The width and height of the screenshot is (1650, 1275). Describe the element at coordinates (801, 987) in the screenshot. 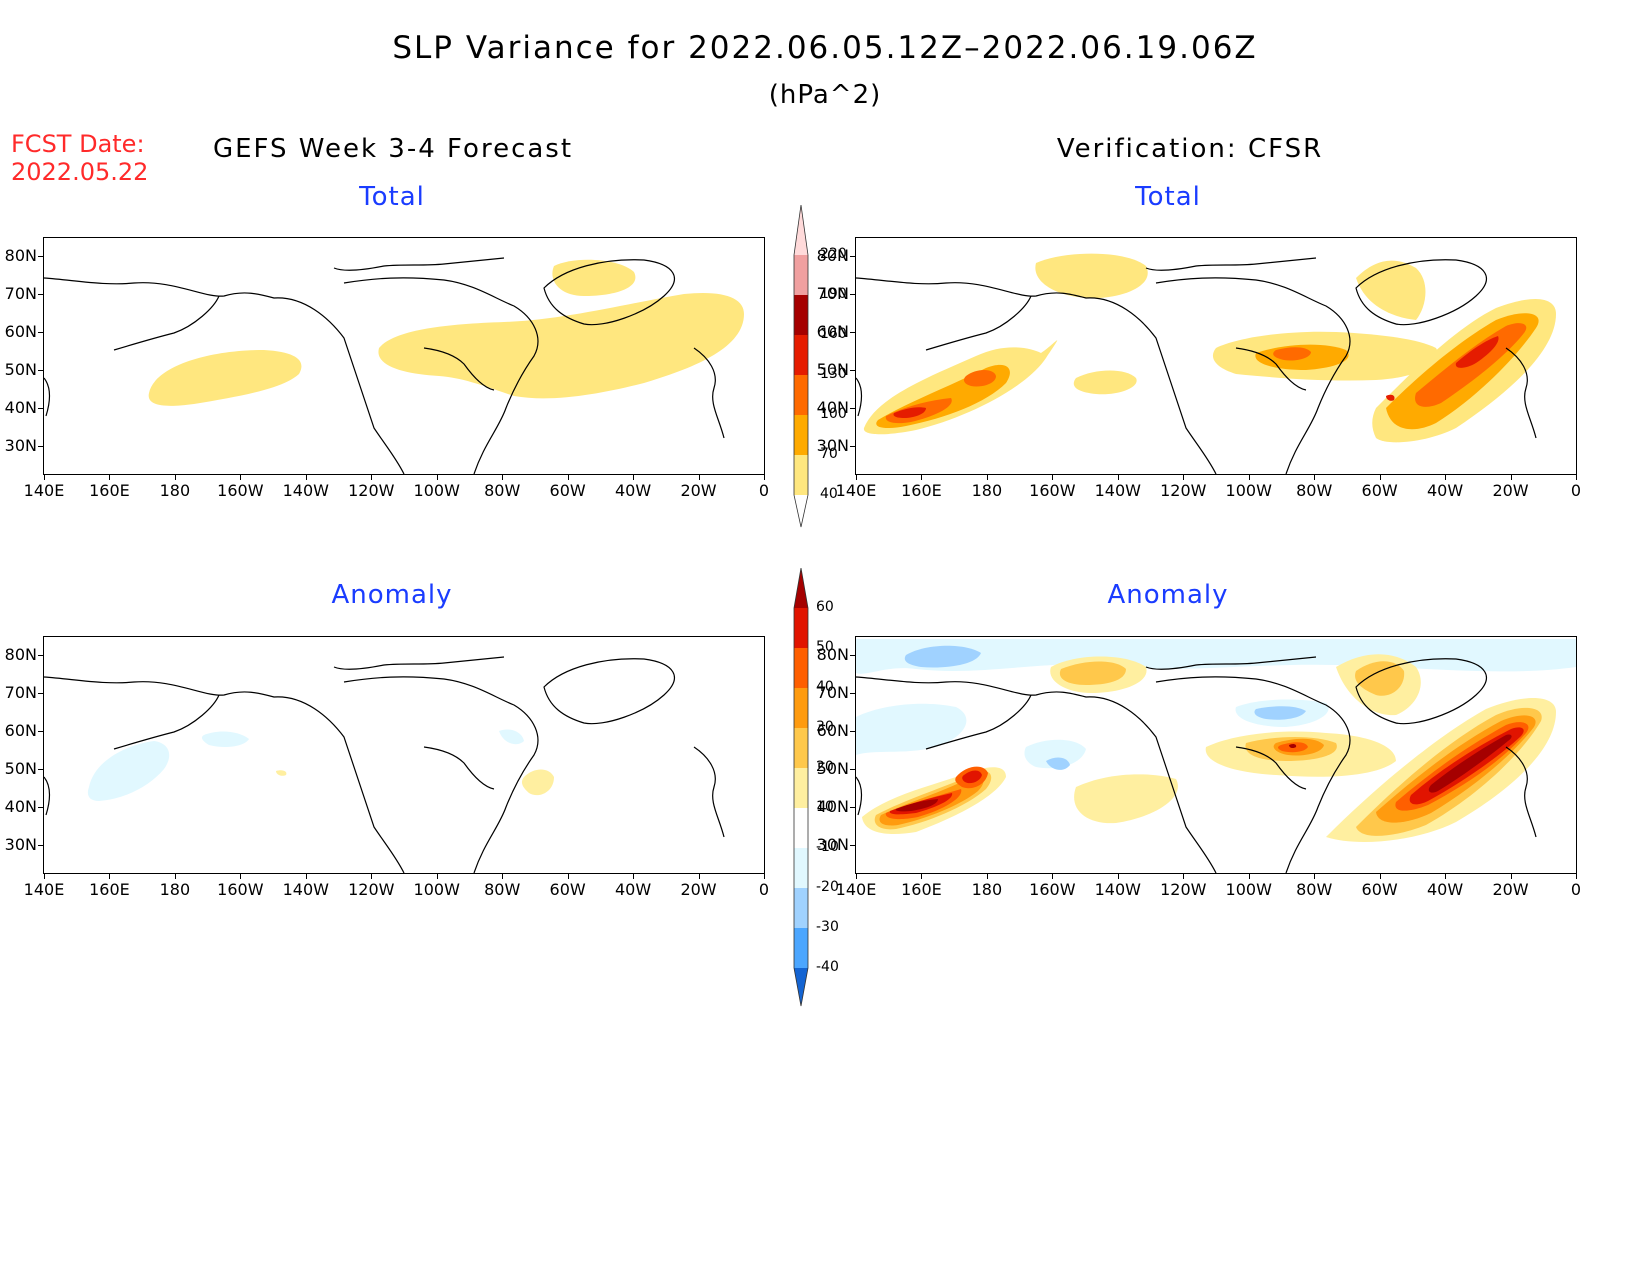

I see `colorbar-anomaly-bottom-triangle` at that location.